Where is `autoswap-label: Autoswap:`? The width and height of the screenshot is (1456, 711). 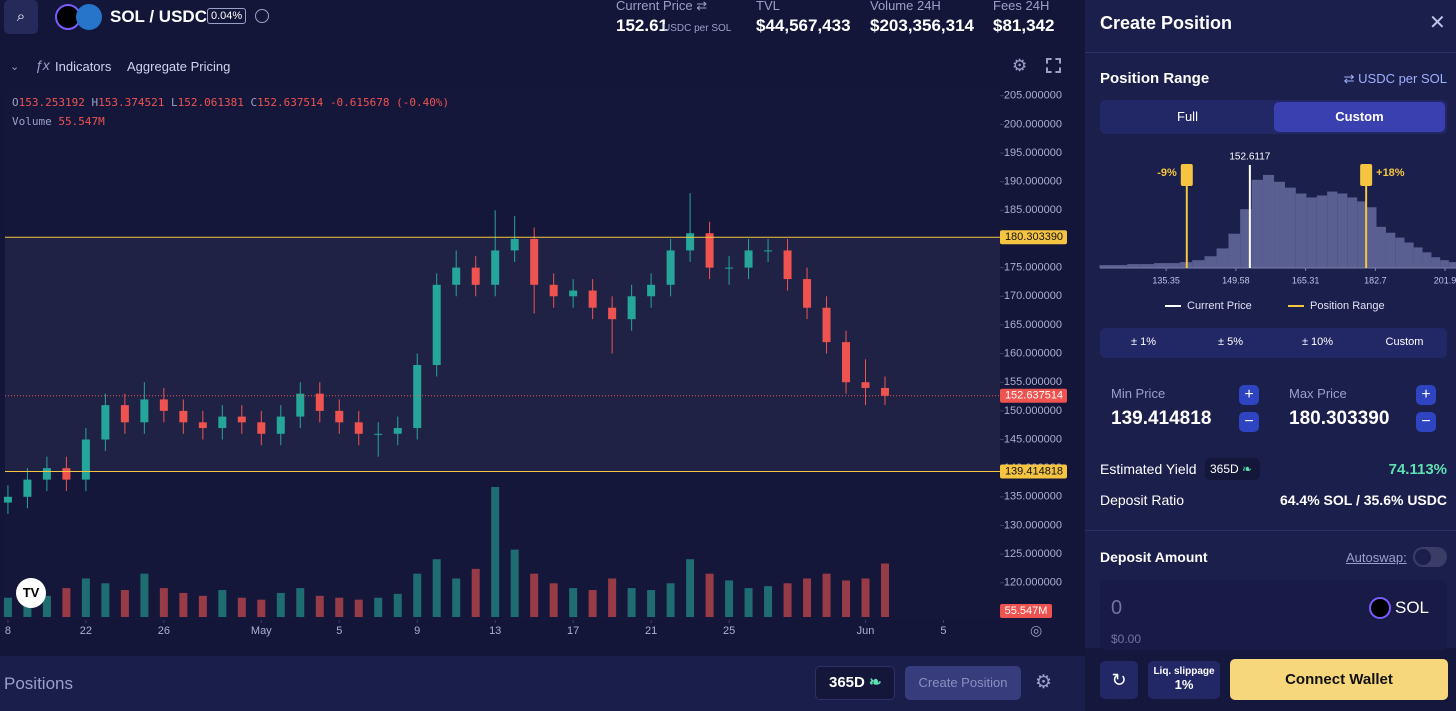
autoswap-label: Autoswap: is located at coordinates (1376, 557).